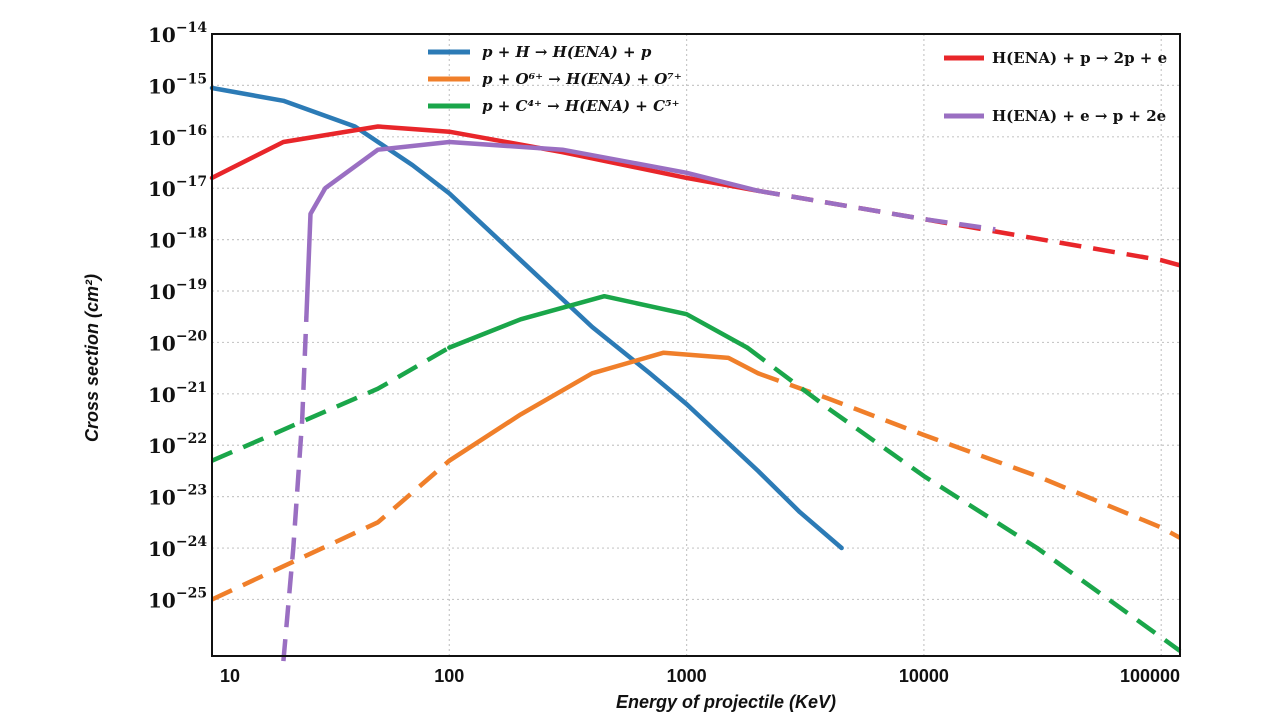  What do you see at coordinates (726, 702) in the screenshot?
I see `x-axis-label: Energy of projectile (KeV)` at bounding box center [726, 702].